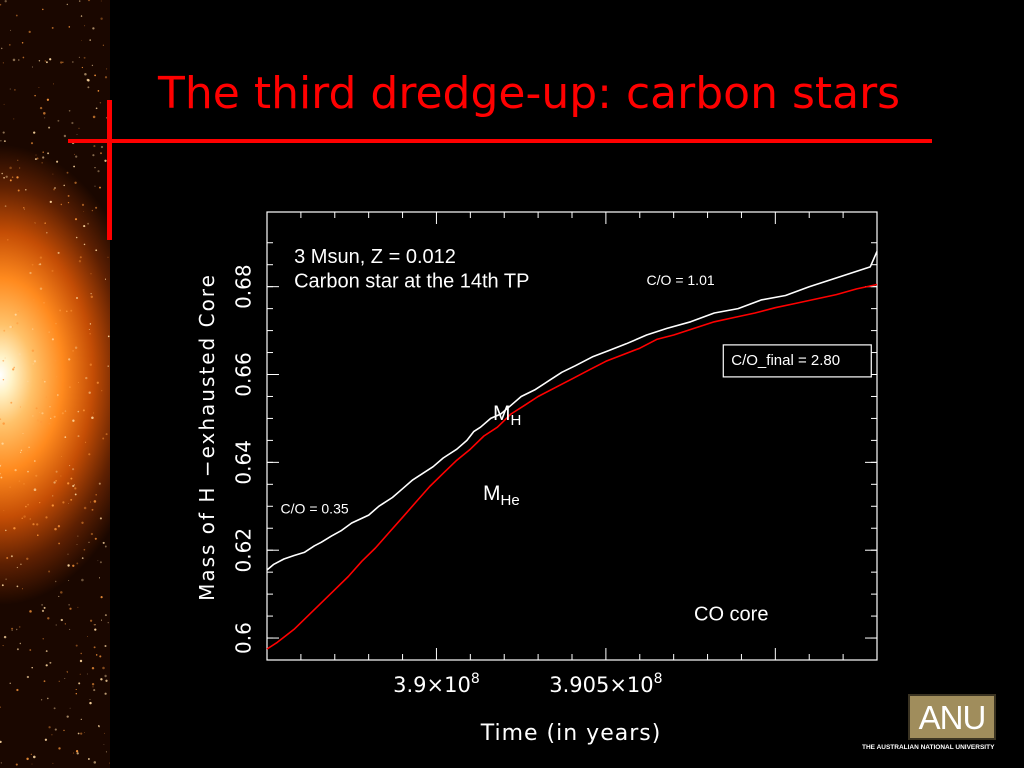  What do you see at coordinates (315, 508) in the screenshot?
I see `chart-annotation: C/O = 0.35` at bounding box center [315, 508].